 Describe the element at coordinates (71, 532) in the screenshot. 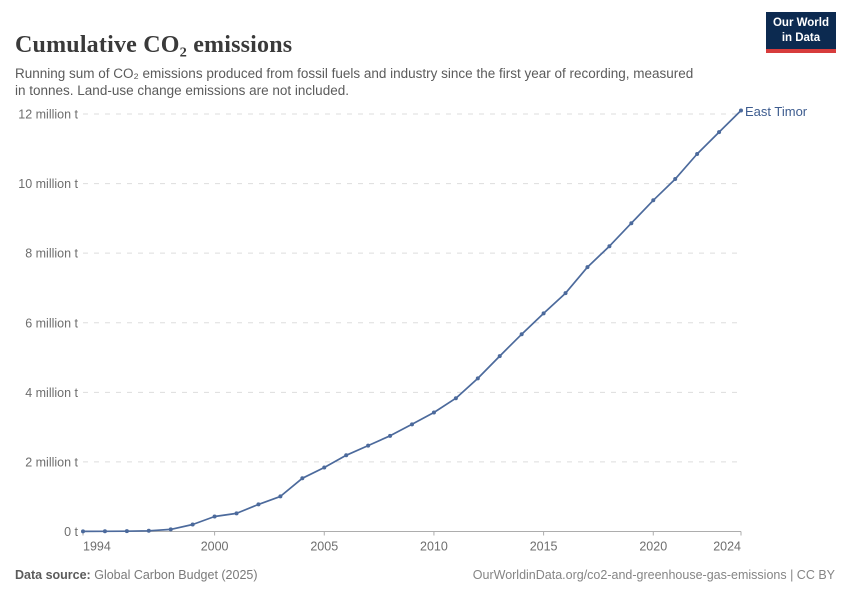

I see `y-tick-label: 0 t` at that location.